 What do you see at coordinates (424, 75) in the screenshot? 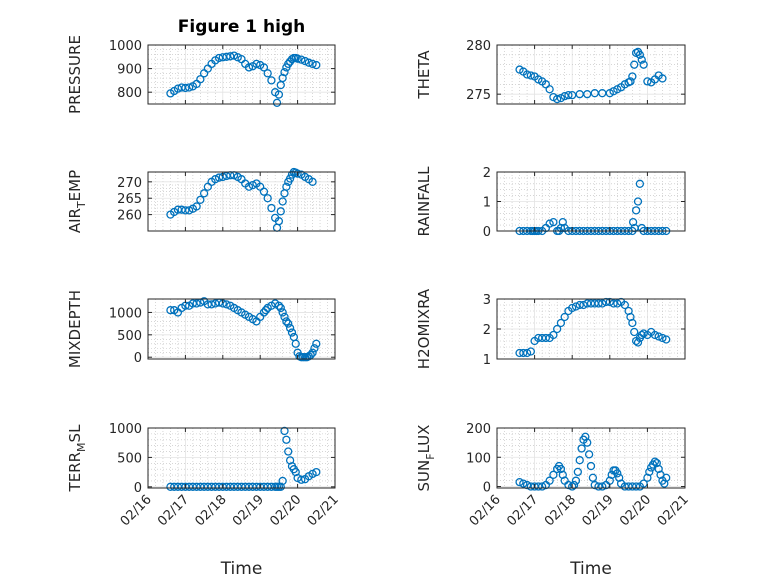
I see `y-axis-label: THETA` at bounding box center [424, 75].